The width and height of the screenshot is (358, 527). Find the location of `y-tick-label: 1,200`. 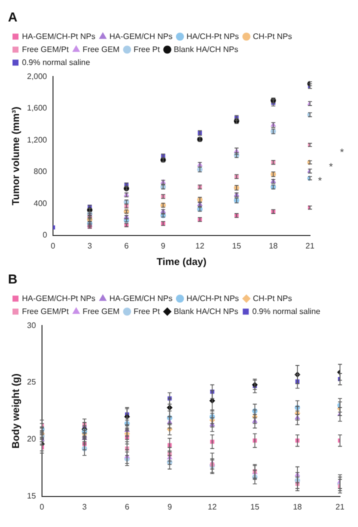

y-tick-label: 1,200 is located at coordinates (37, 139).